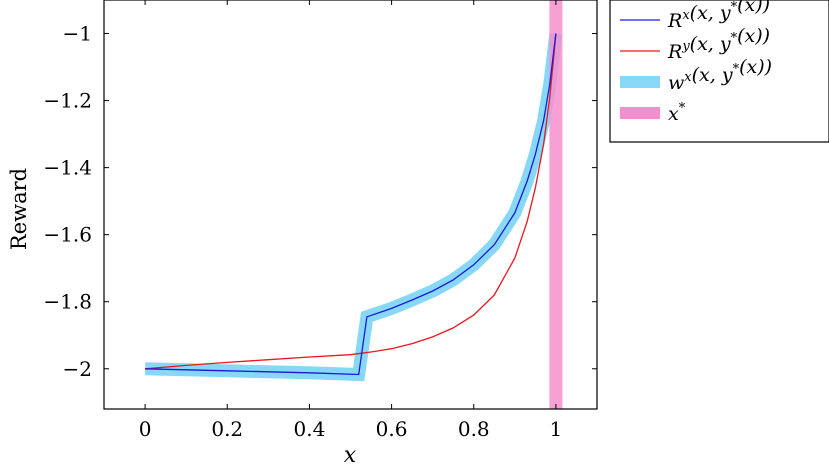  I want to click on legend: Rx(x, y*(x))Ry(x, y*(x))wx(x, y*(x)) x*, so click(719, 71).